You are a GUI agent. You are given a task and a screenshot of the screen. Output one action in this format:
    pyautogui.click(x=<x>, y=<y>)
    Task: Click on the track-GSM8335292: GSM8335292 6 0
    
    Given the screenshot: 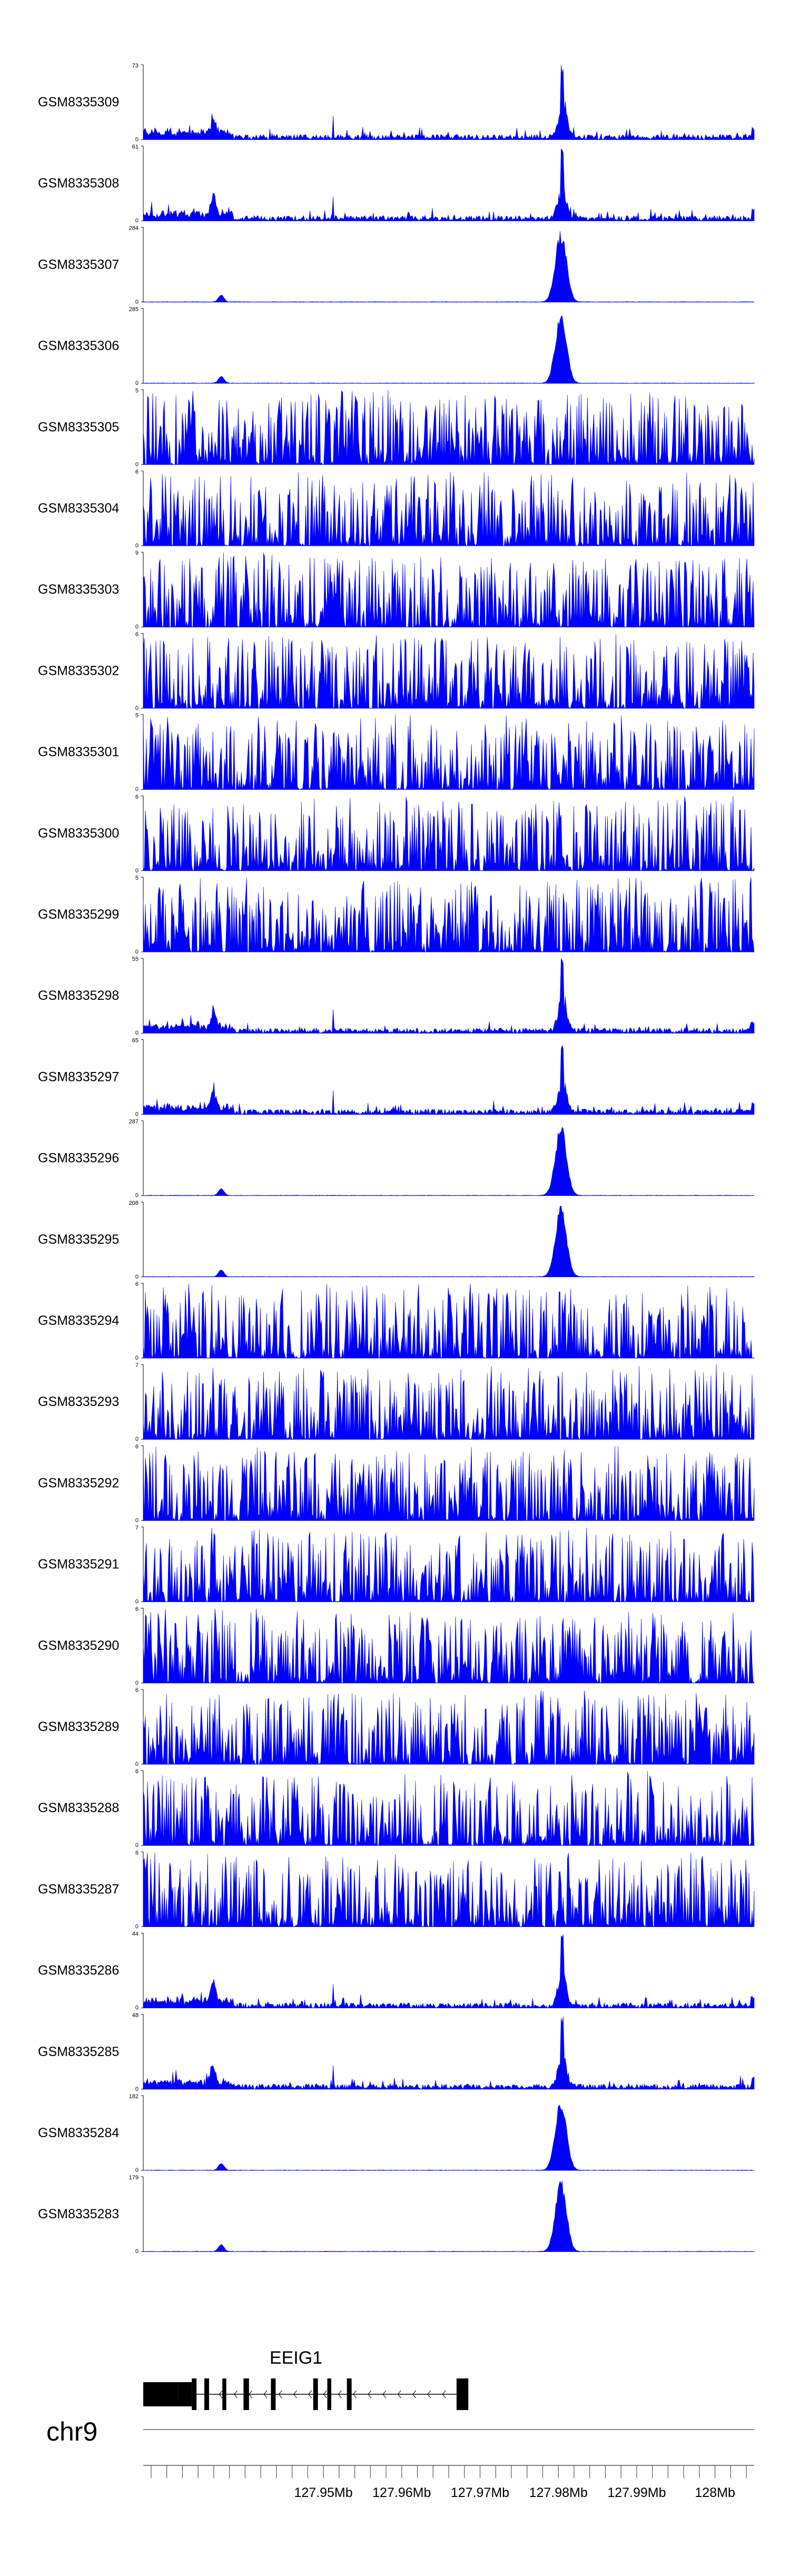 What is the action you would take?
    pyautogui.click(x=396, y=1483)
    